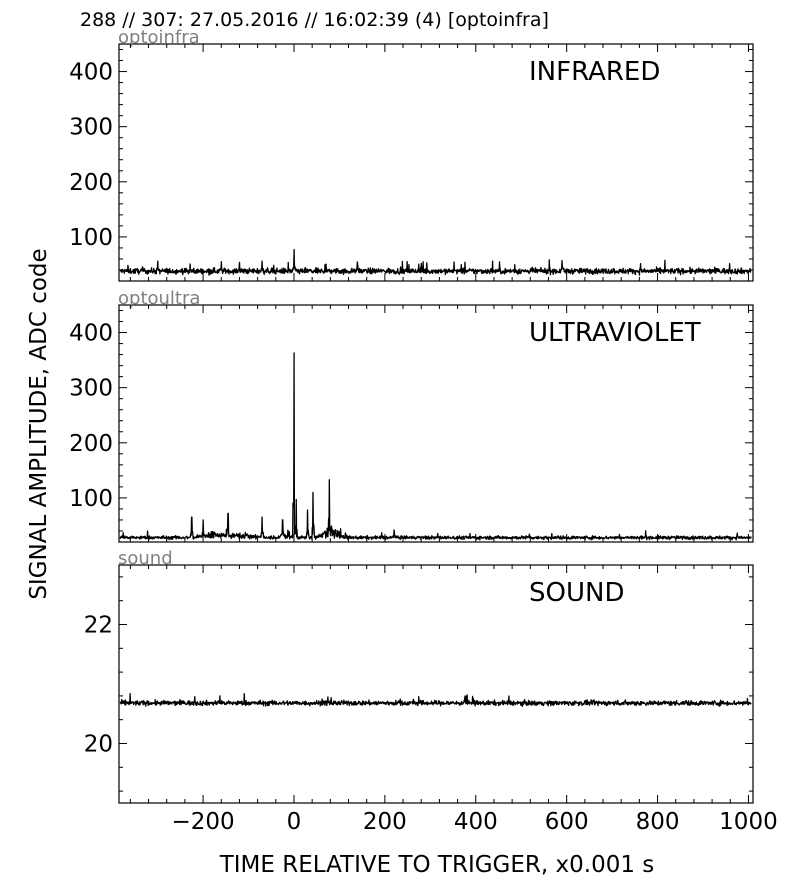 The height and width of the screenshot is (882, 792). I want to click on x-tick-label: −200, so click(202, 822).